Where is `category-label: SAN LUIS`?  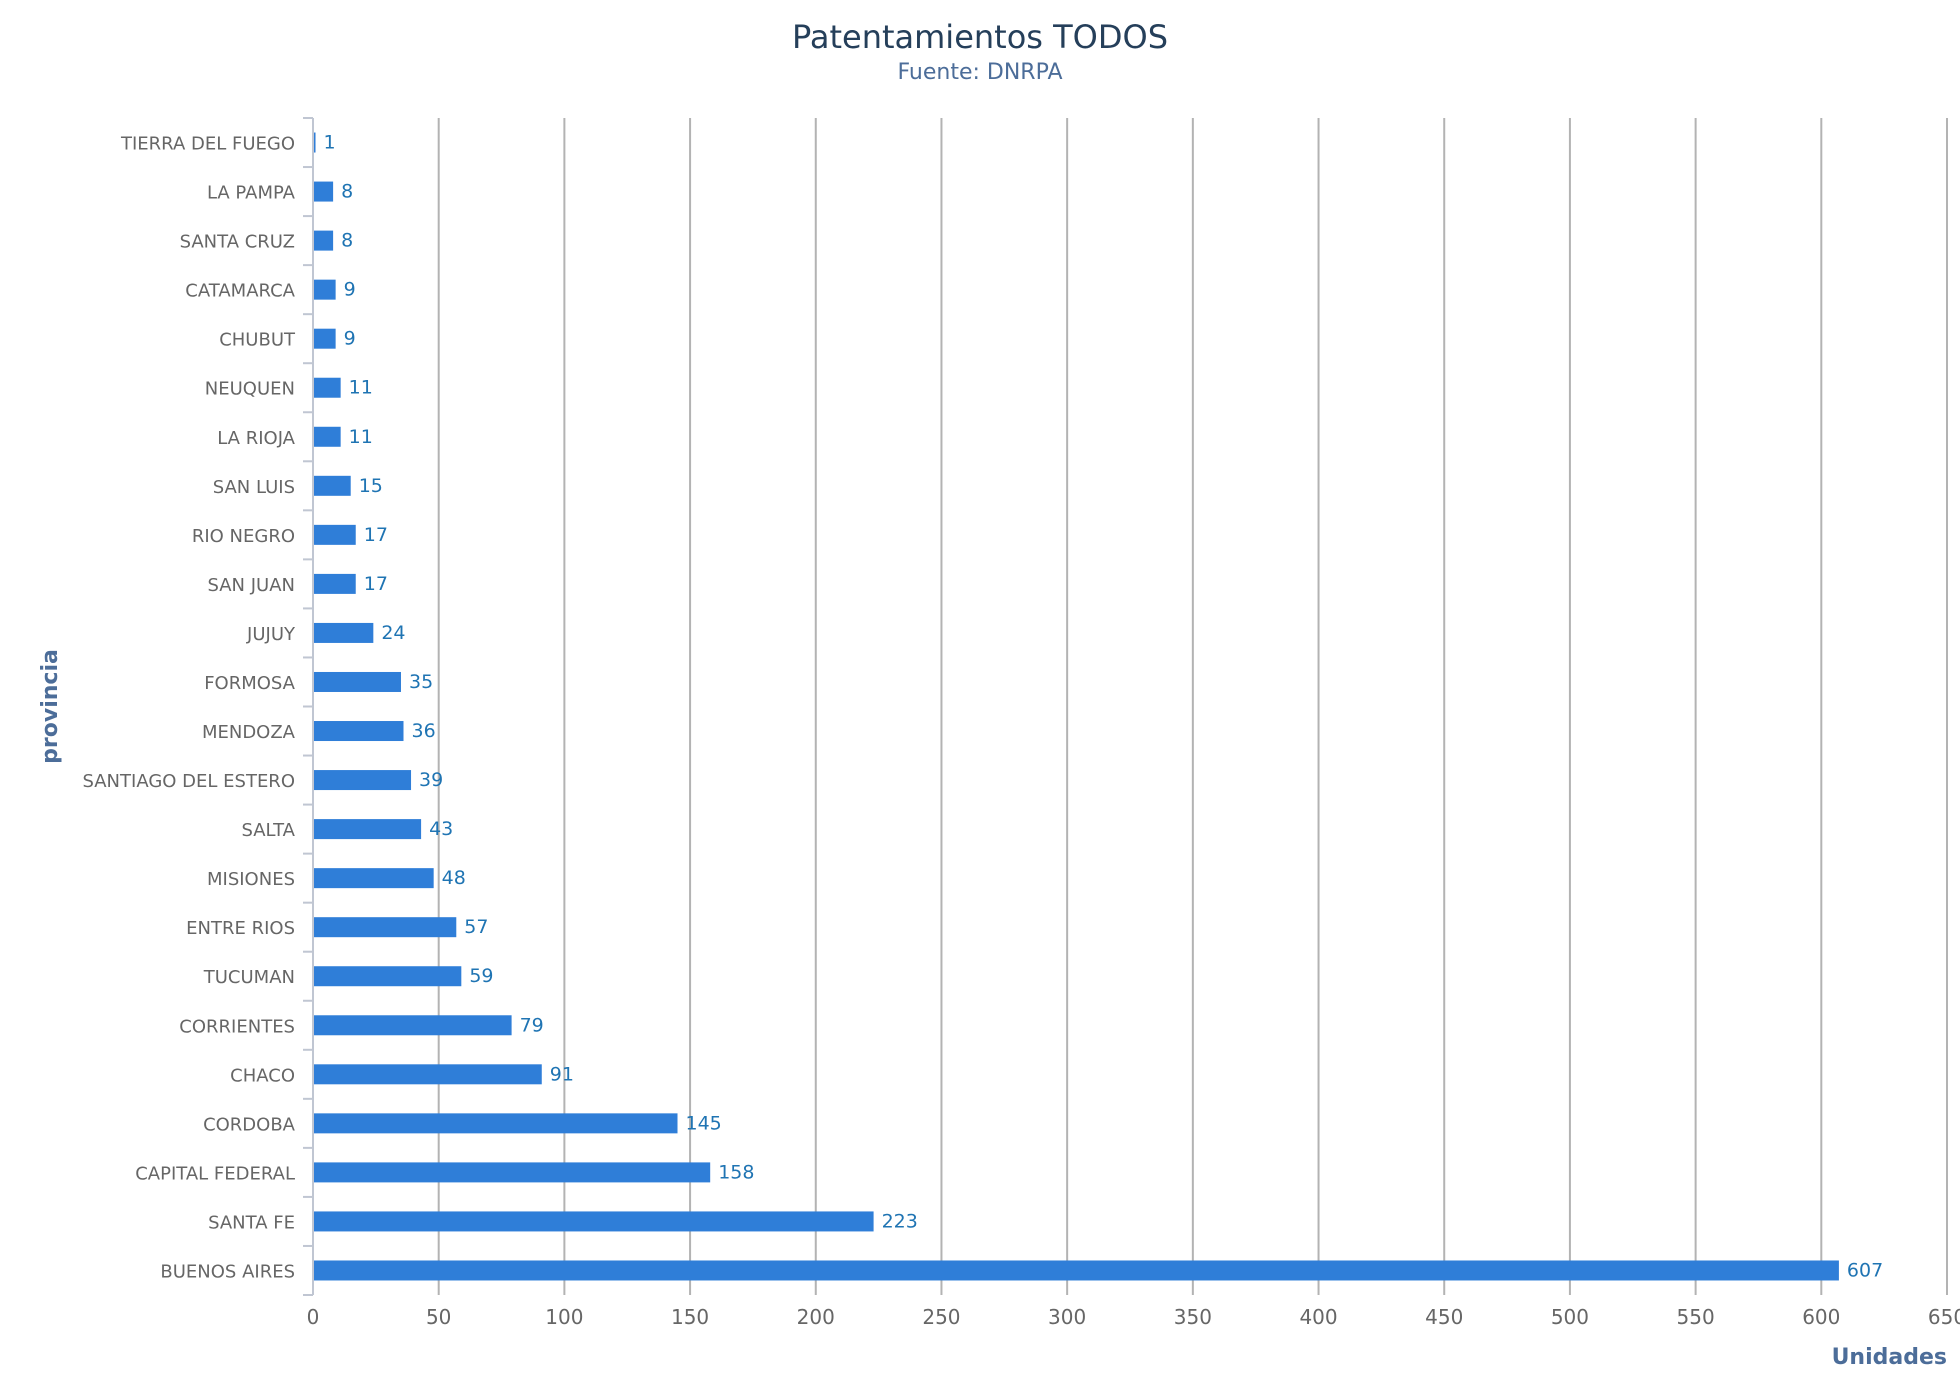 category-label: SAN LUIS is located at coordinates (254, 487).